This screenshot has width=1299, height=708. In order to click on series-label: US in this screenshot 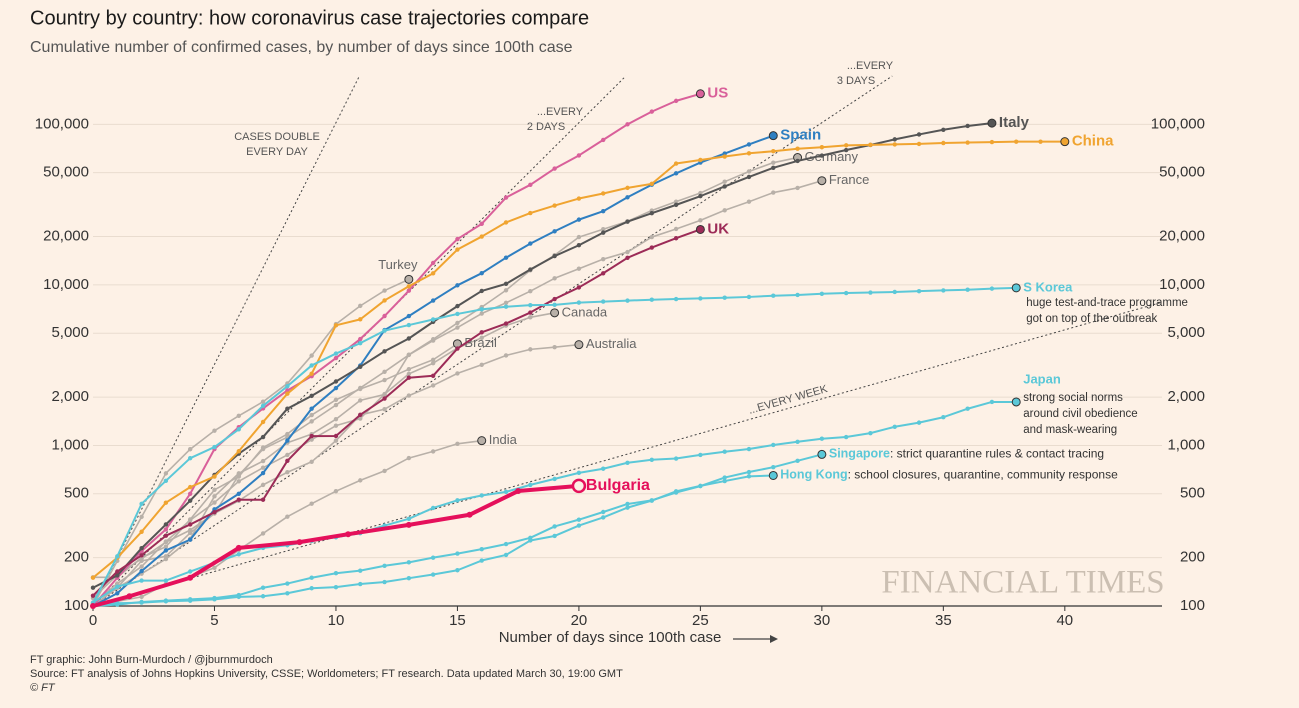, I will do `click(717, 93)`.